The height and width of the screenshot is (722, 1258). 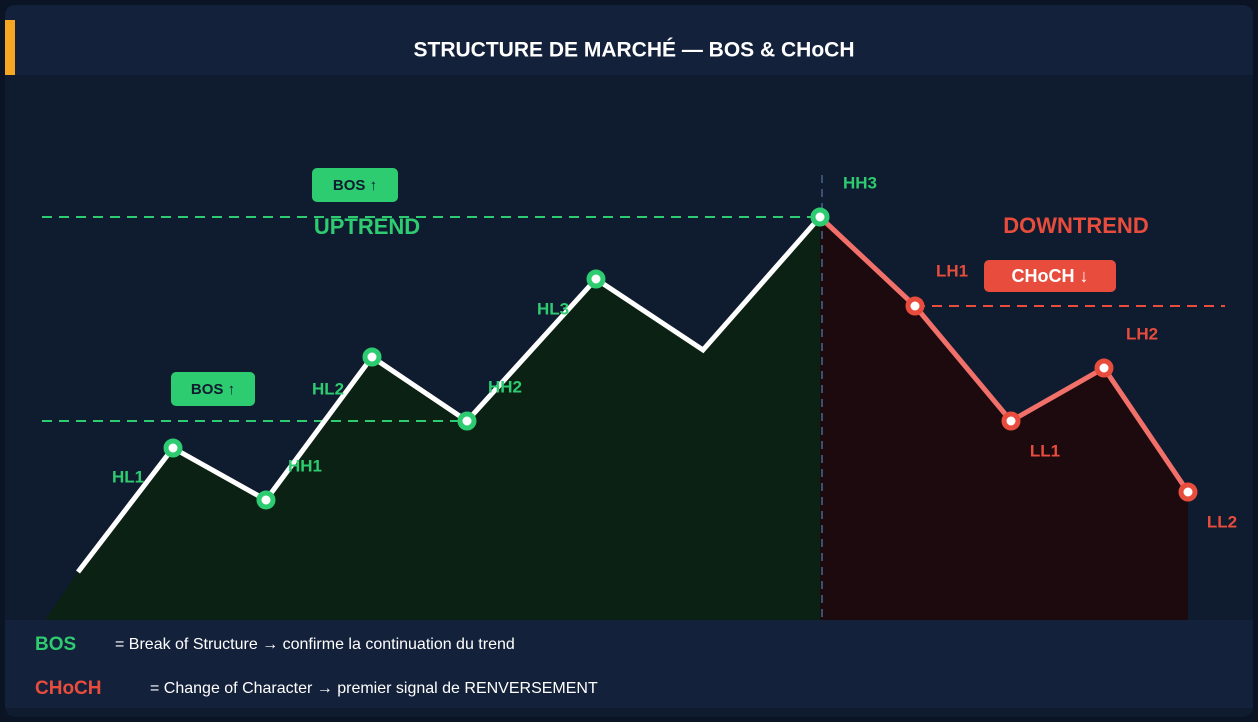 What do you see at coordinates (553, 308) in the screenshot?
I see `point-label: HL3` at bounding box center [553, 308].